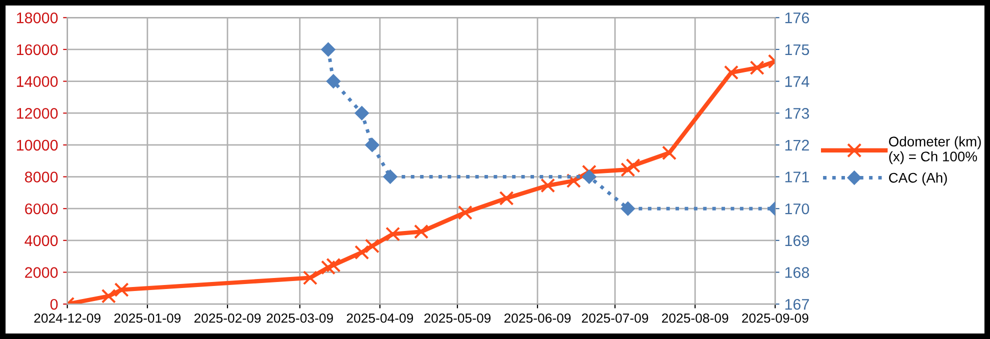  What do you see at coordinates (797, 145) in the screenshot?
I see `y2-tick-label: 172` at bounding box center [797, 145].